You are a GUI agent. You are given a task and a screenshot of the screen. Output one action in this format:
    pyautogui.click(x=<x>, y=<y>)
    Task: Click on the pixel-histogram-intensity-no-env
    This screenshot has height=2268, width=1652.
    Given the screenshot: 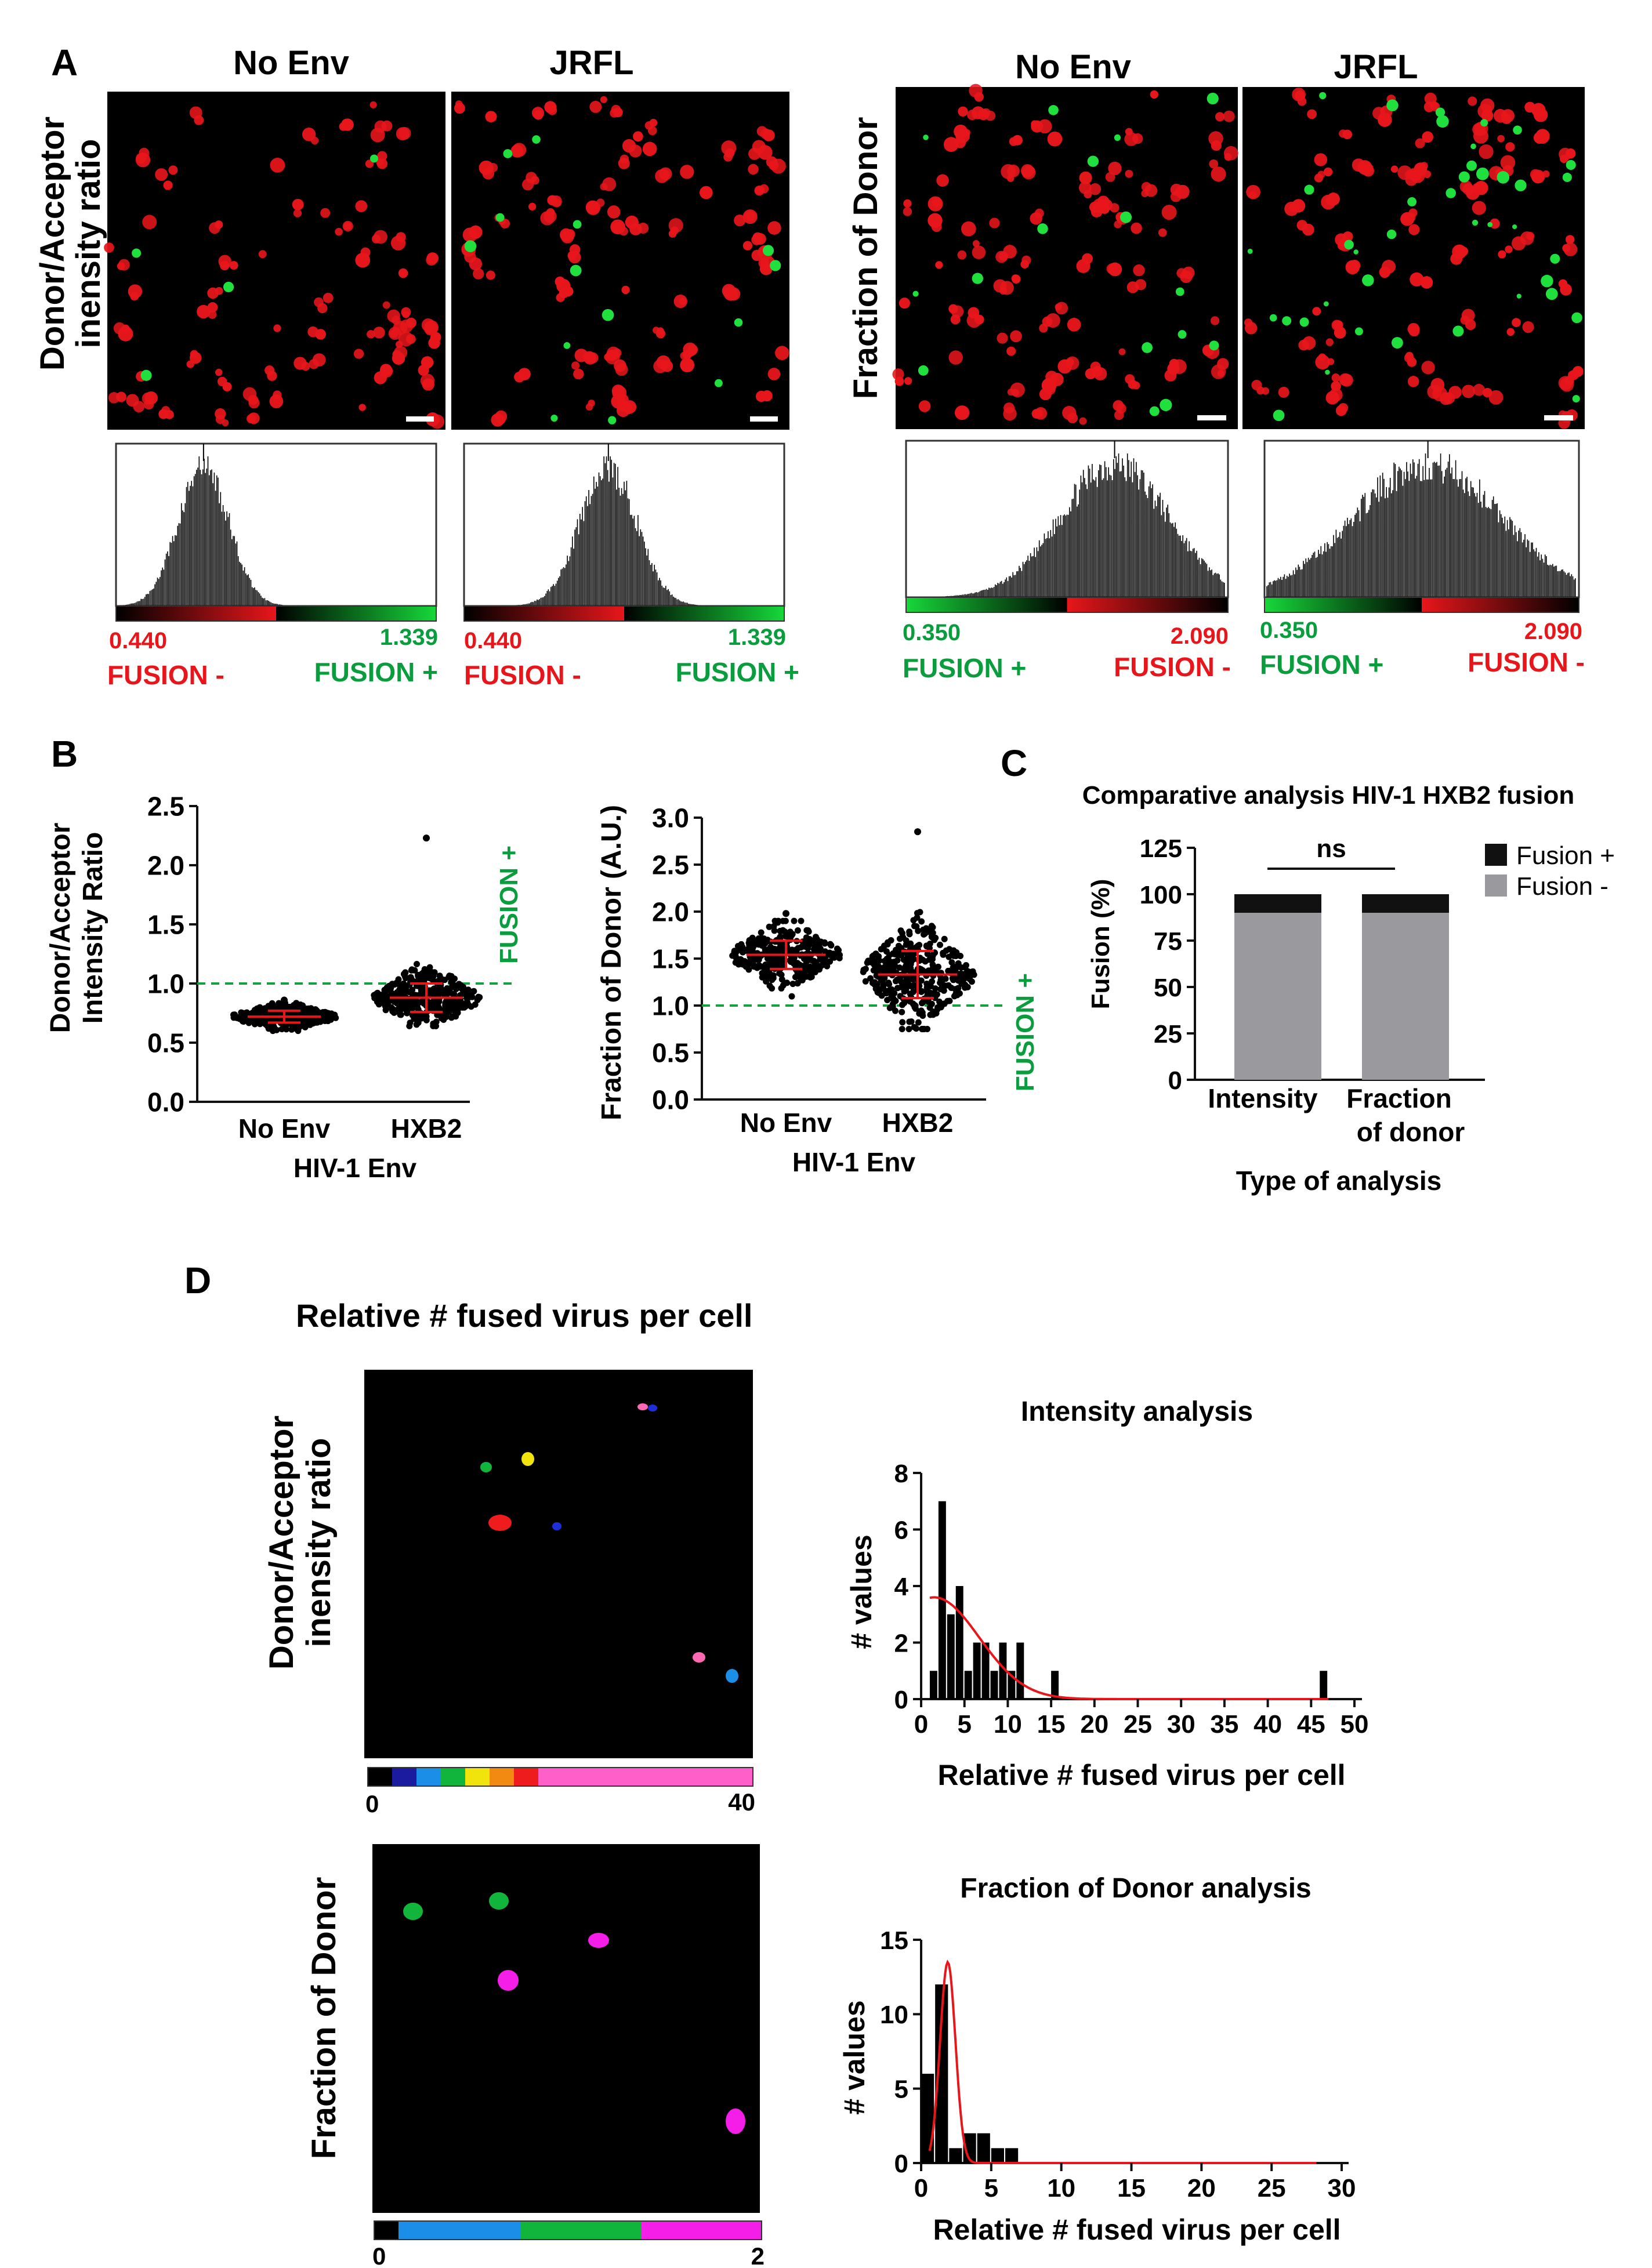 What is the action you would take?
    pyautogui.click(x=276, y=532)
    